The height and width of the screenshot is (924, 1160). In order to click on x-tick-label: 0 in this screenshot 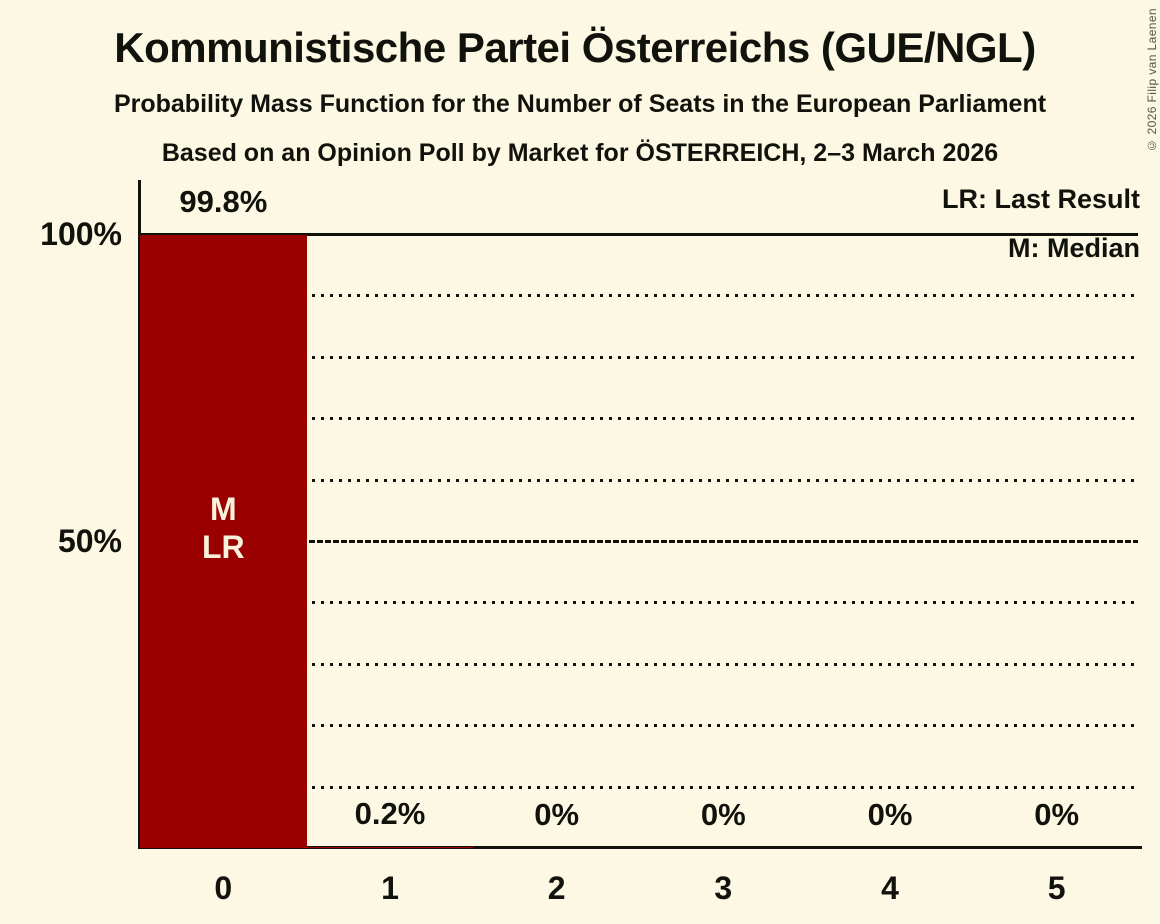, I will do `click(223, 888)`.